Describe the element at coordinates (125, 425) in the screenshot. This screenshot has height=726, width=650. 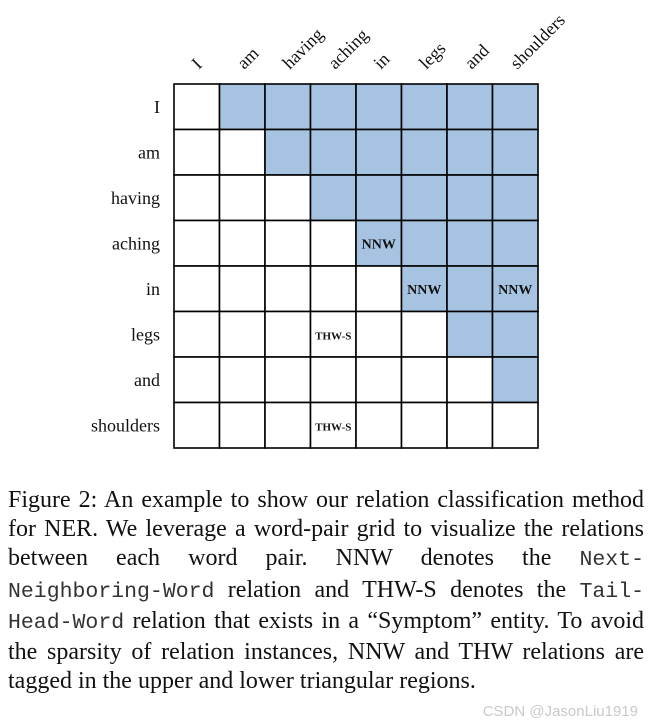
I see `row-label: shoulders` at that location.